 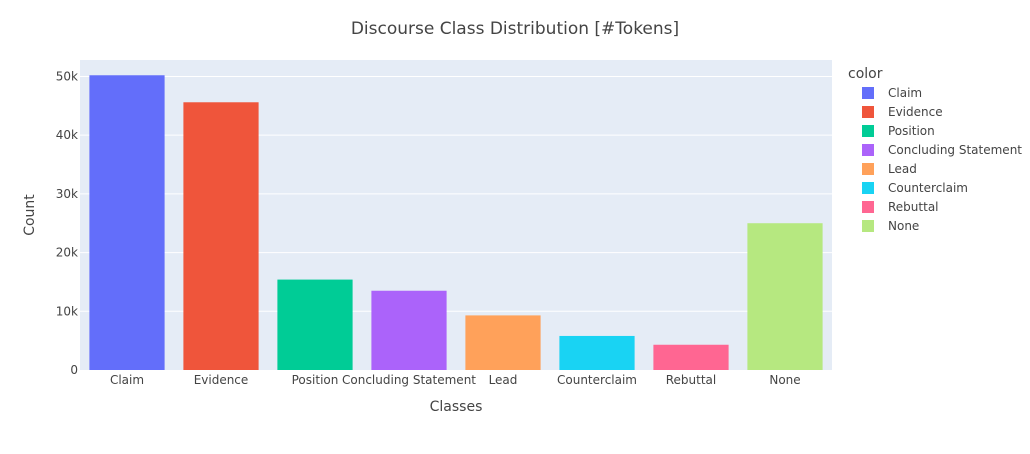 What do you see at coordinates (221, 236) in the screenshot?
I see `bar-evidence` at bounding box center [221, 236].